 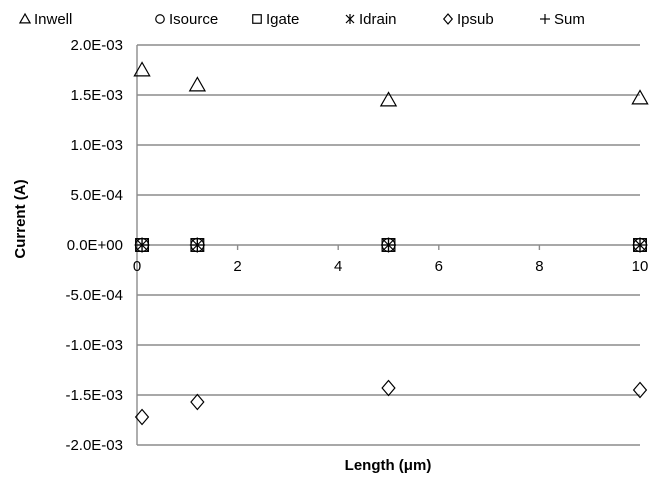 I want to click on y-tick-label: -1.0E-03, so click(x=94, y=345).